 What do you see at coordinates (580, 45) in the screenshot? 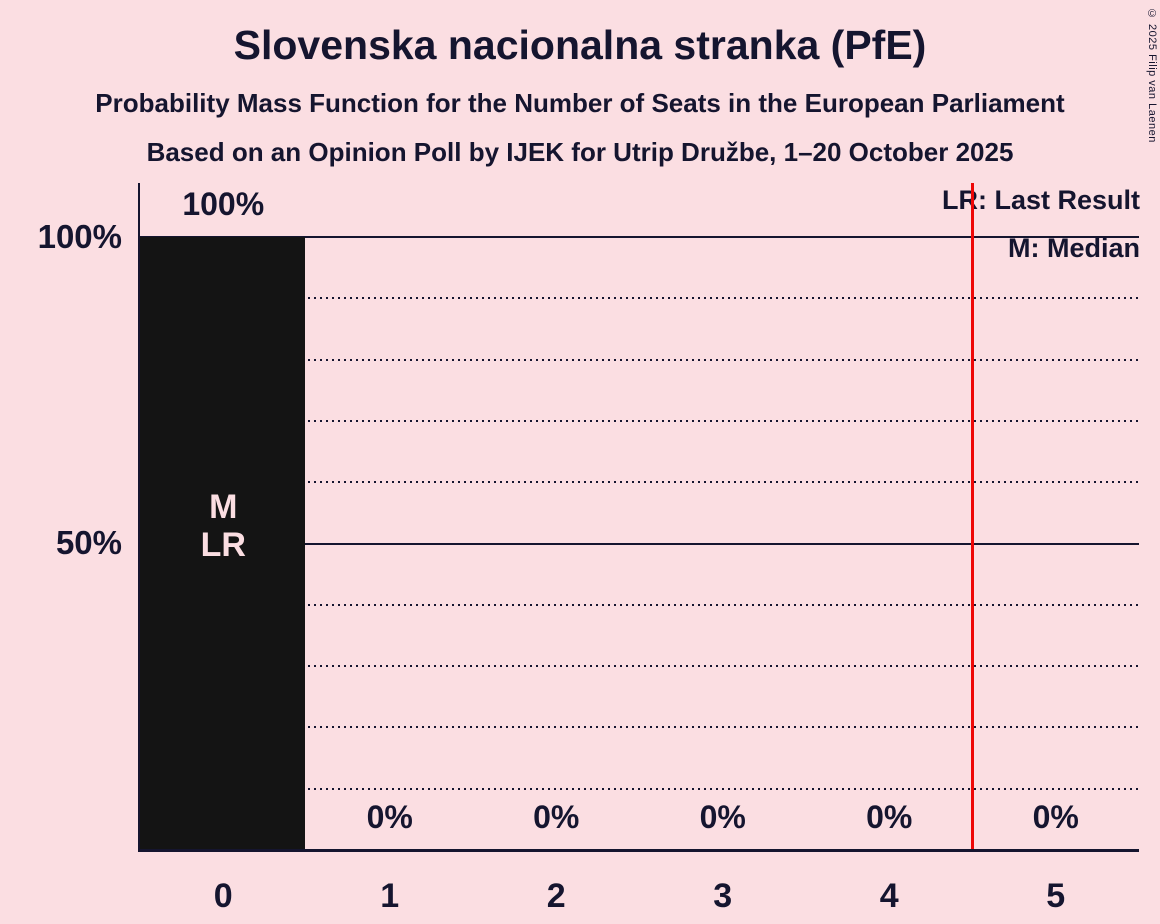
I see `chart-title: Slovenska nacionalna stranka (PfE)` at bounding box center [580, 45].